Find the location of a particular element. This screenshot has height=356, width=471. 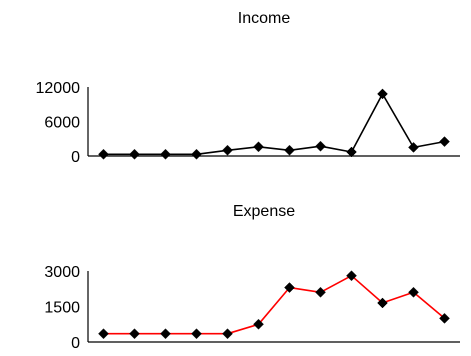

income-y-tick-label: 6000 is located at coordinates (62, 123).